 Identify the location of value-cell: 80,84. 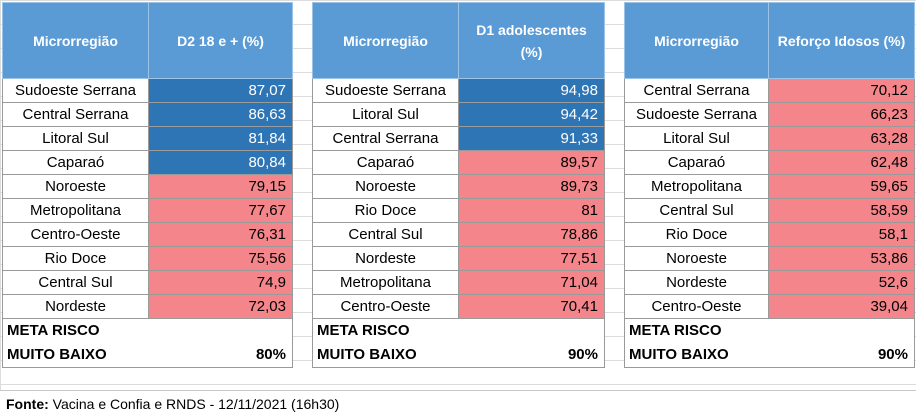
(220, 162).